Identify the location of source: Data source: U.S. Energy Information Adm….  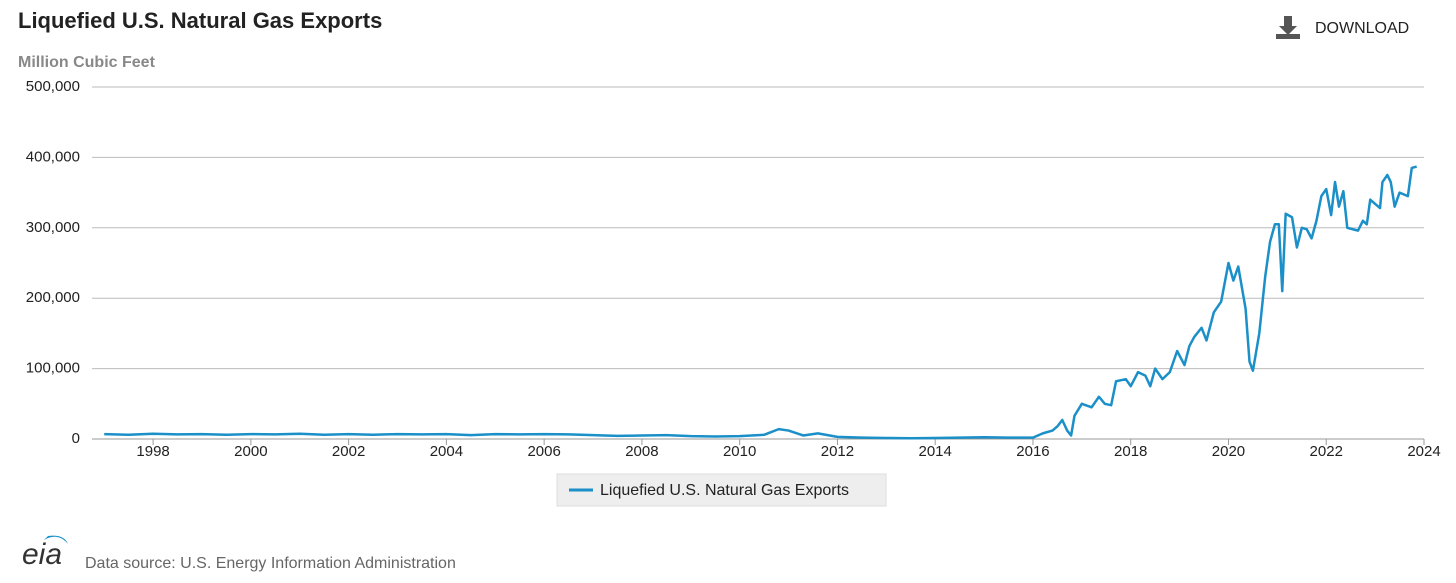
(270, 563).